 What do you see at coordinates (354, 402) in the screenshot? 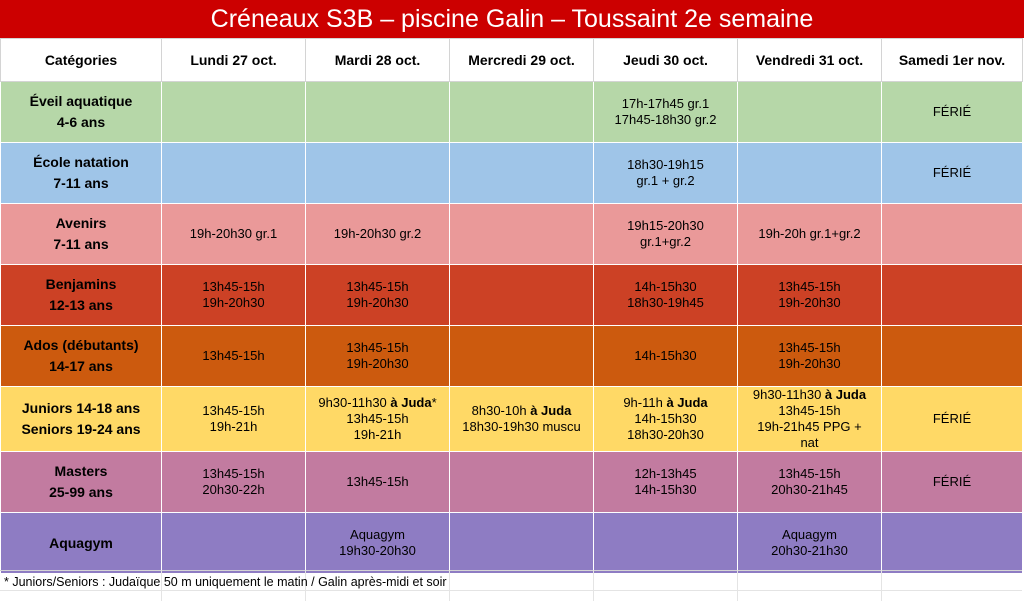
I see `slot-time: 9h30-11h30` at bounding box center [354, 402].